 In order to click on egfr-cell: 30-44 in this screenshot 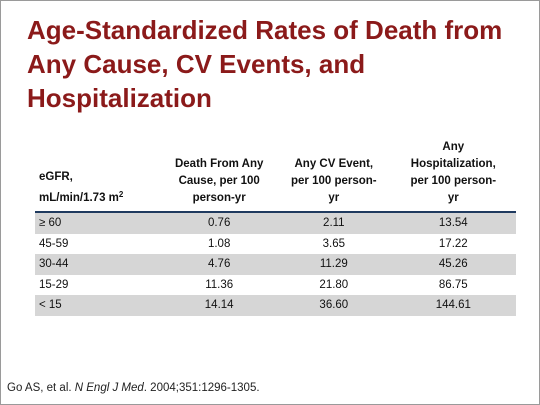, I will do `click(98, 264)`.